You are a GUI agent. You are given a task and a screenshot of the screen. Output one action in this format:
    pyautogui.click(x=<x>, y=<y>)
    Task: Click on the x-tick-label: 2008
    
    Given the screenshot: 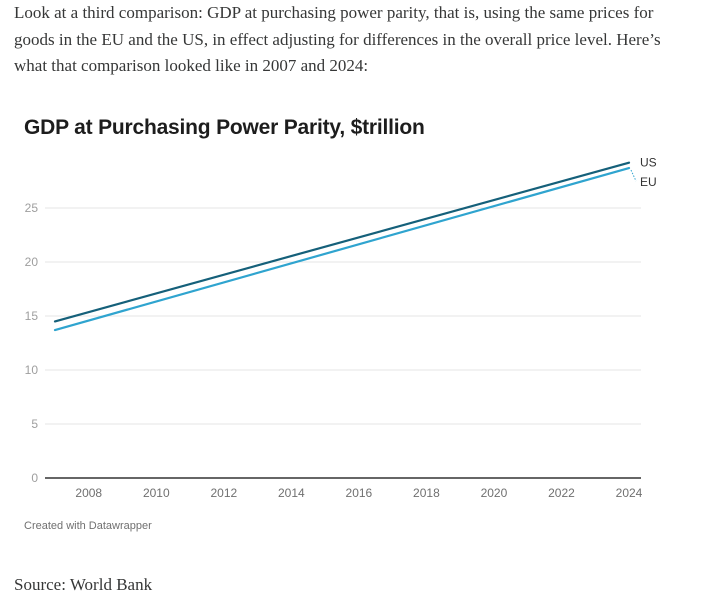 What is the action you would take?
    pyautogui.click(x=88, y=493)
    